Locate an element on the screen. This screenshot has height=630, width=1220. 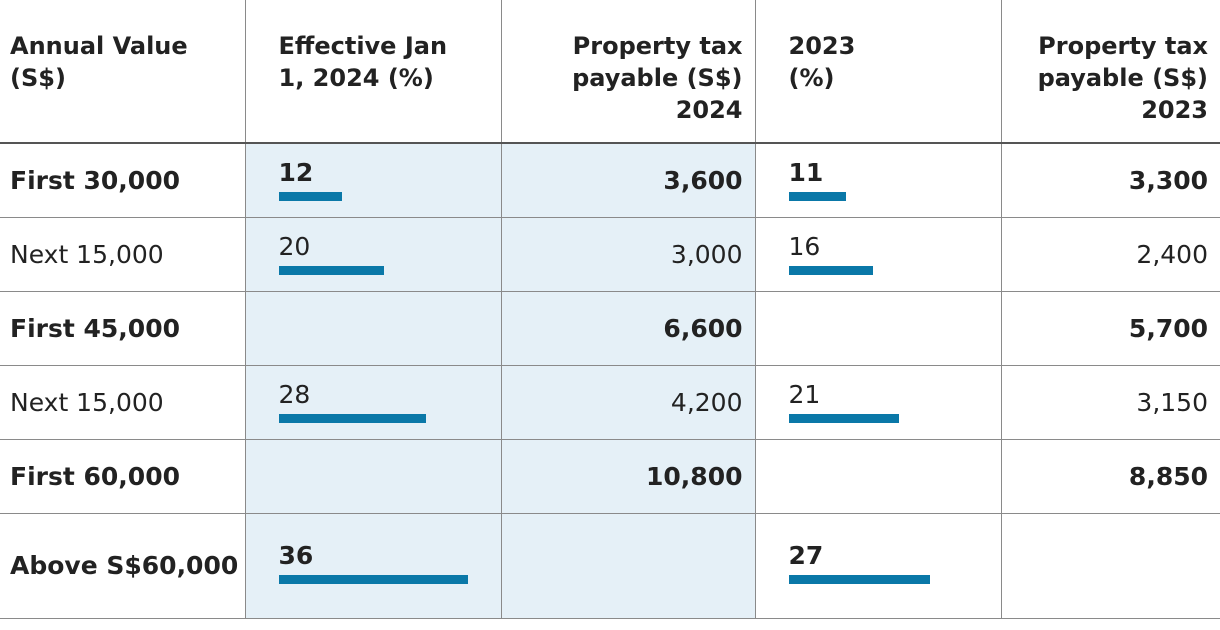
table-cell: 11 is located at coordinates (878, 180).